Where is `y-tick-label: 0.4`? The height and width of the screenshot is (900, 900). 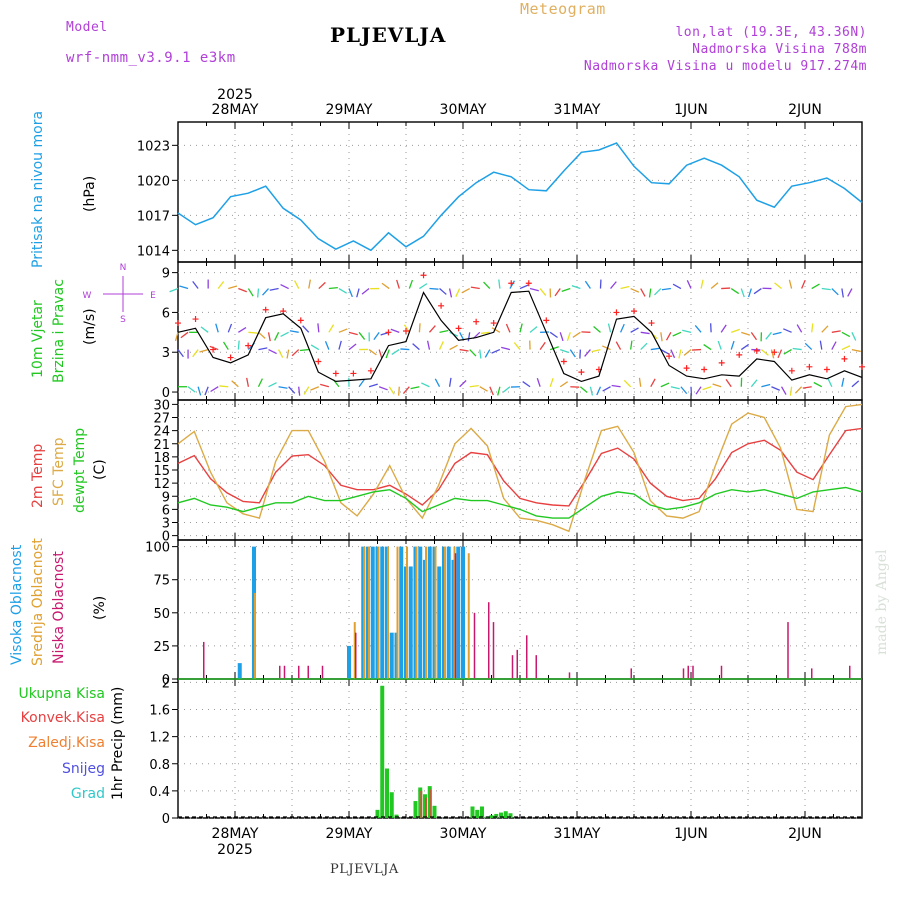 y-tick-label: 0.4 is located at coordinates (159, 792).